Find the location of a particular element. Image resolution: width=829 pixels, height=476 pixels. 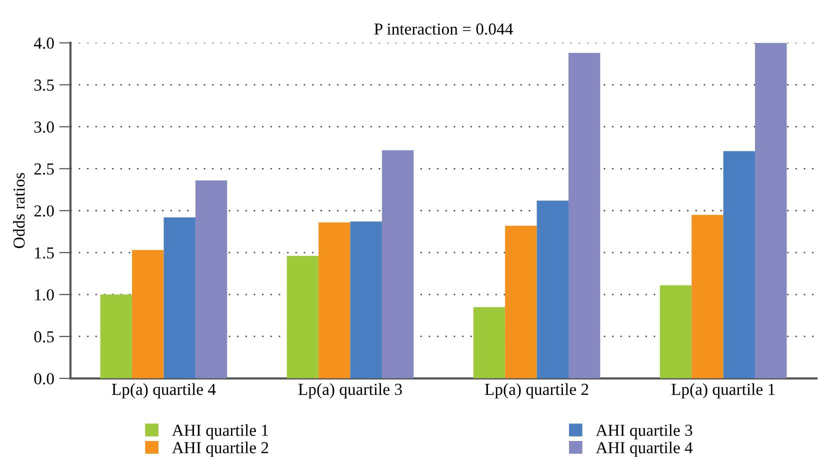

y-tick-label: 1.5 is located at coordinates (44, 253).